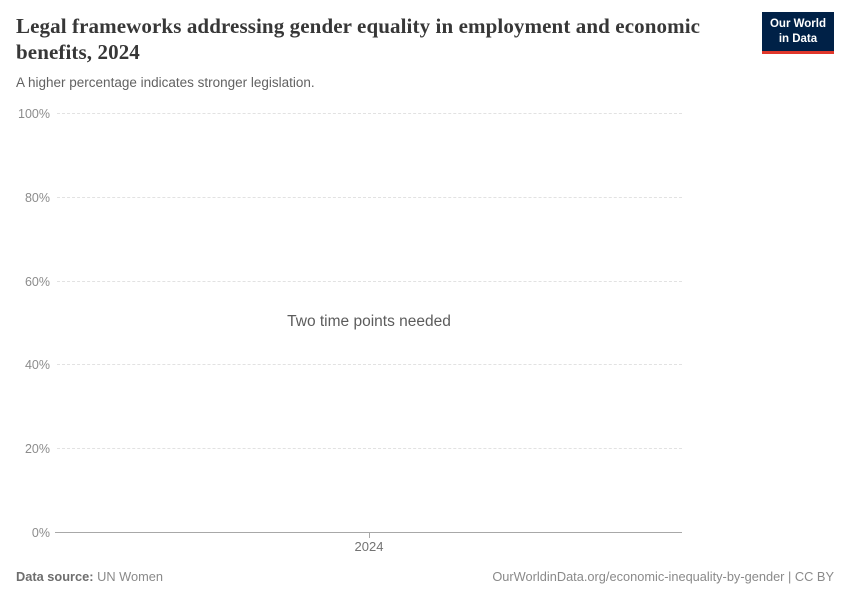  What do you see at coordinates (369, 546) in the screenshot?
I see `x-axis-tick-label: 2024` at bounding box center [369, 546].